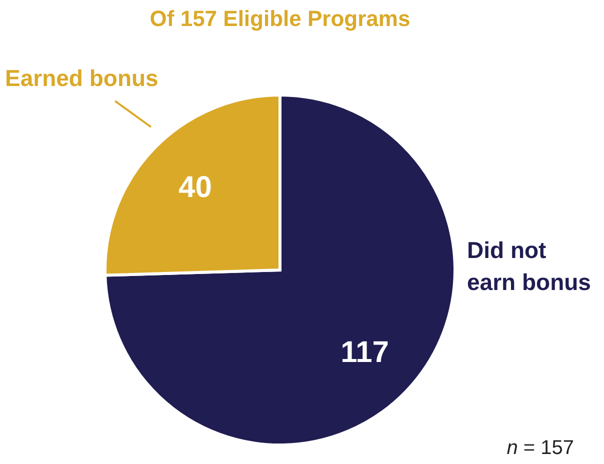  Describe the element at coordinates (195, 187) in the screenshot. I see `data-label: 40` at that location.